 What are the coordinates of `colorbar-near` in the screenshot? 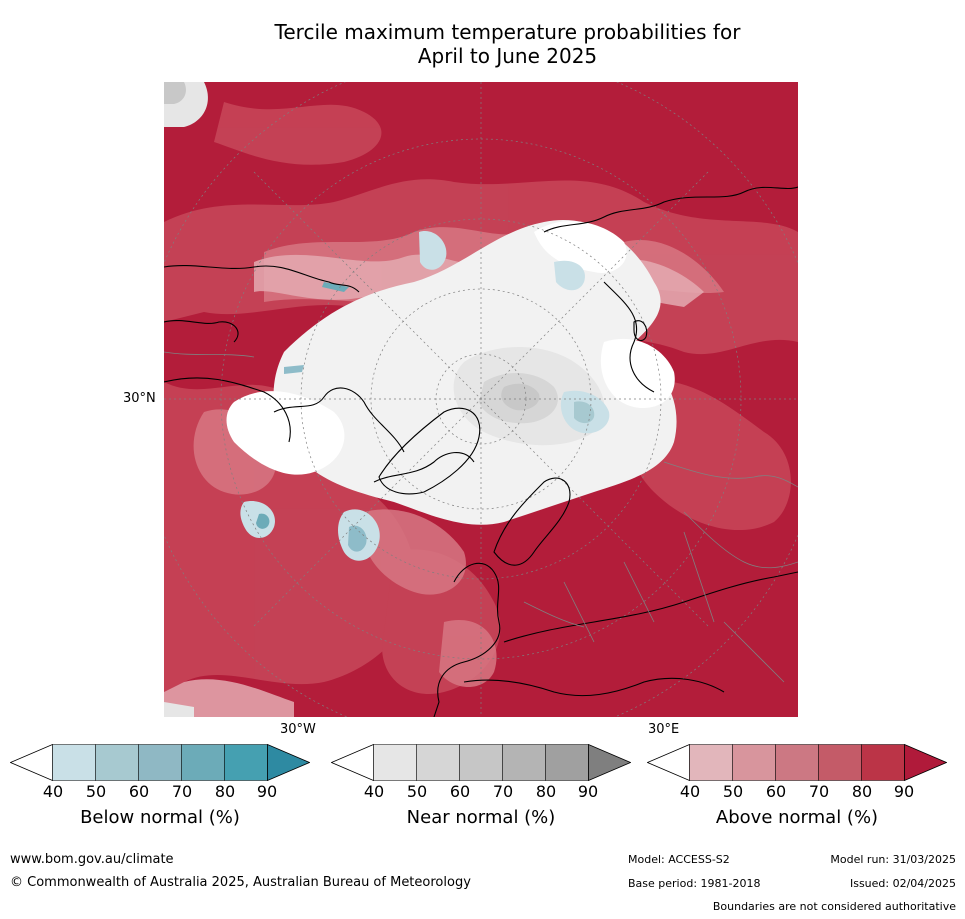 It's located at (481, 762).